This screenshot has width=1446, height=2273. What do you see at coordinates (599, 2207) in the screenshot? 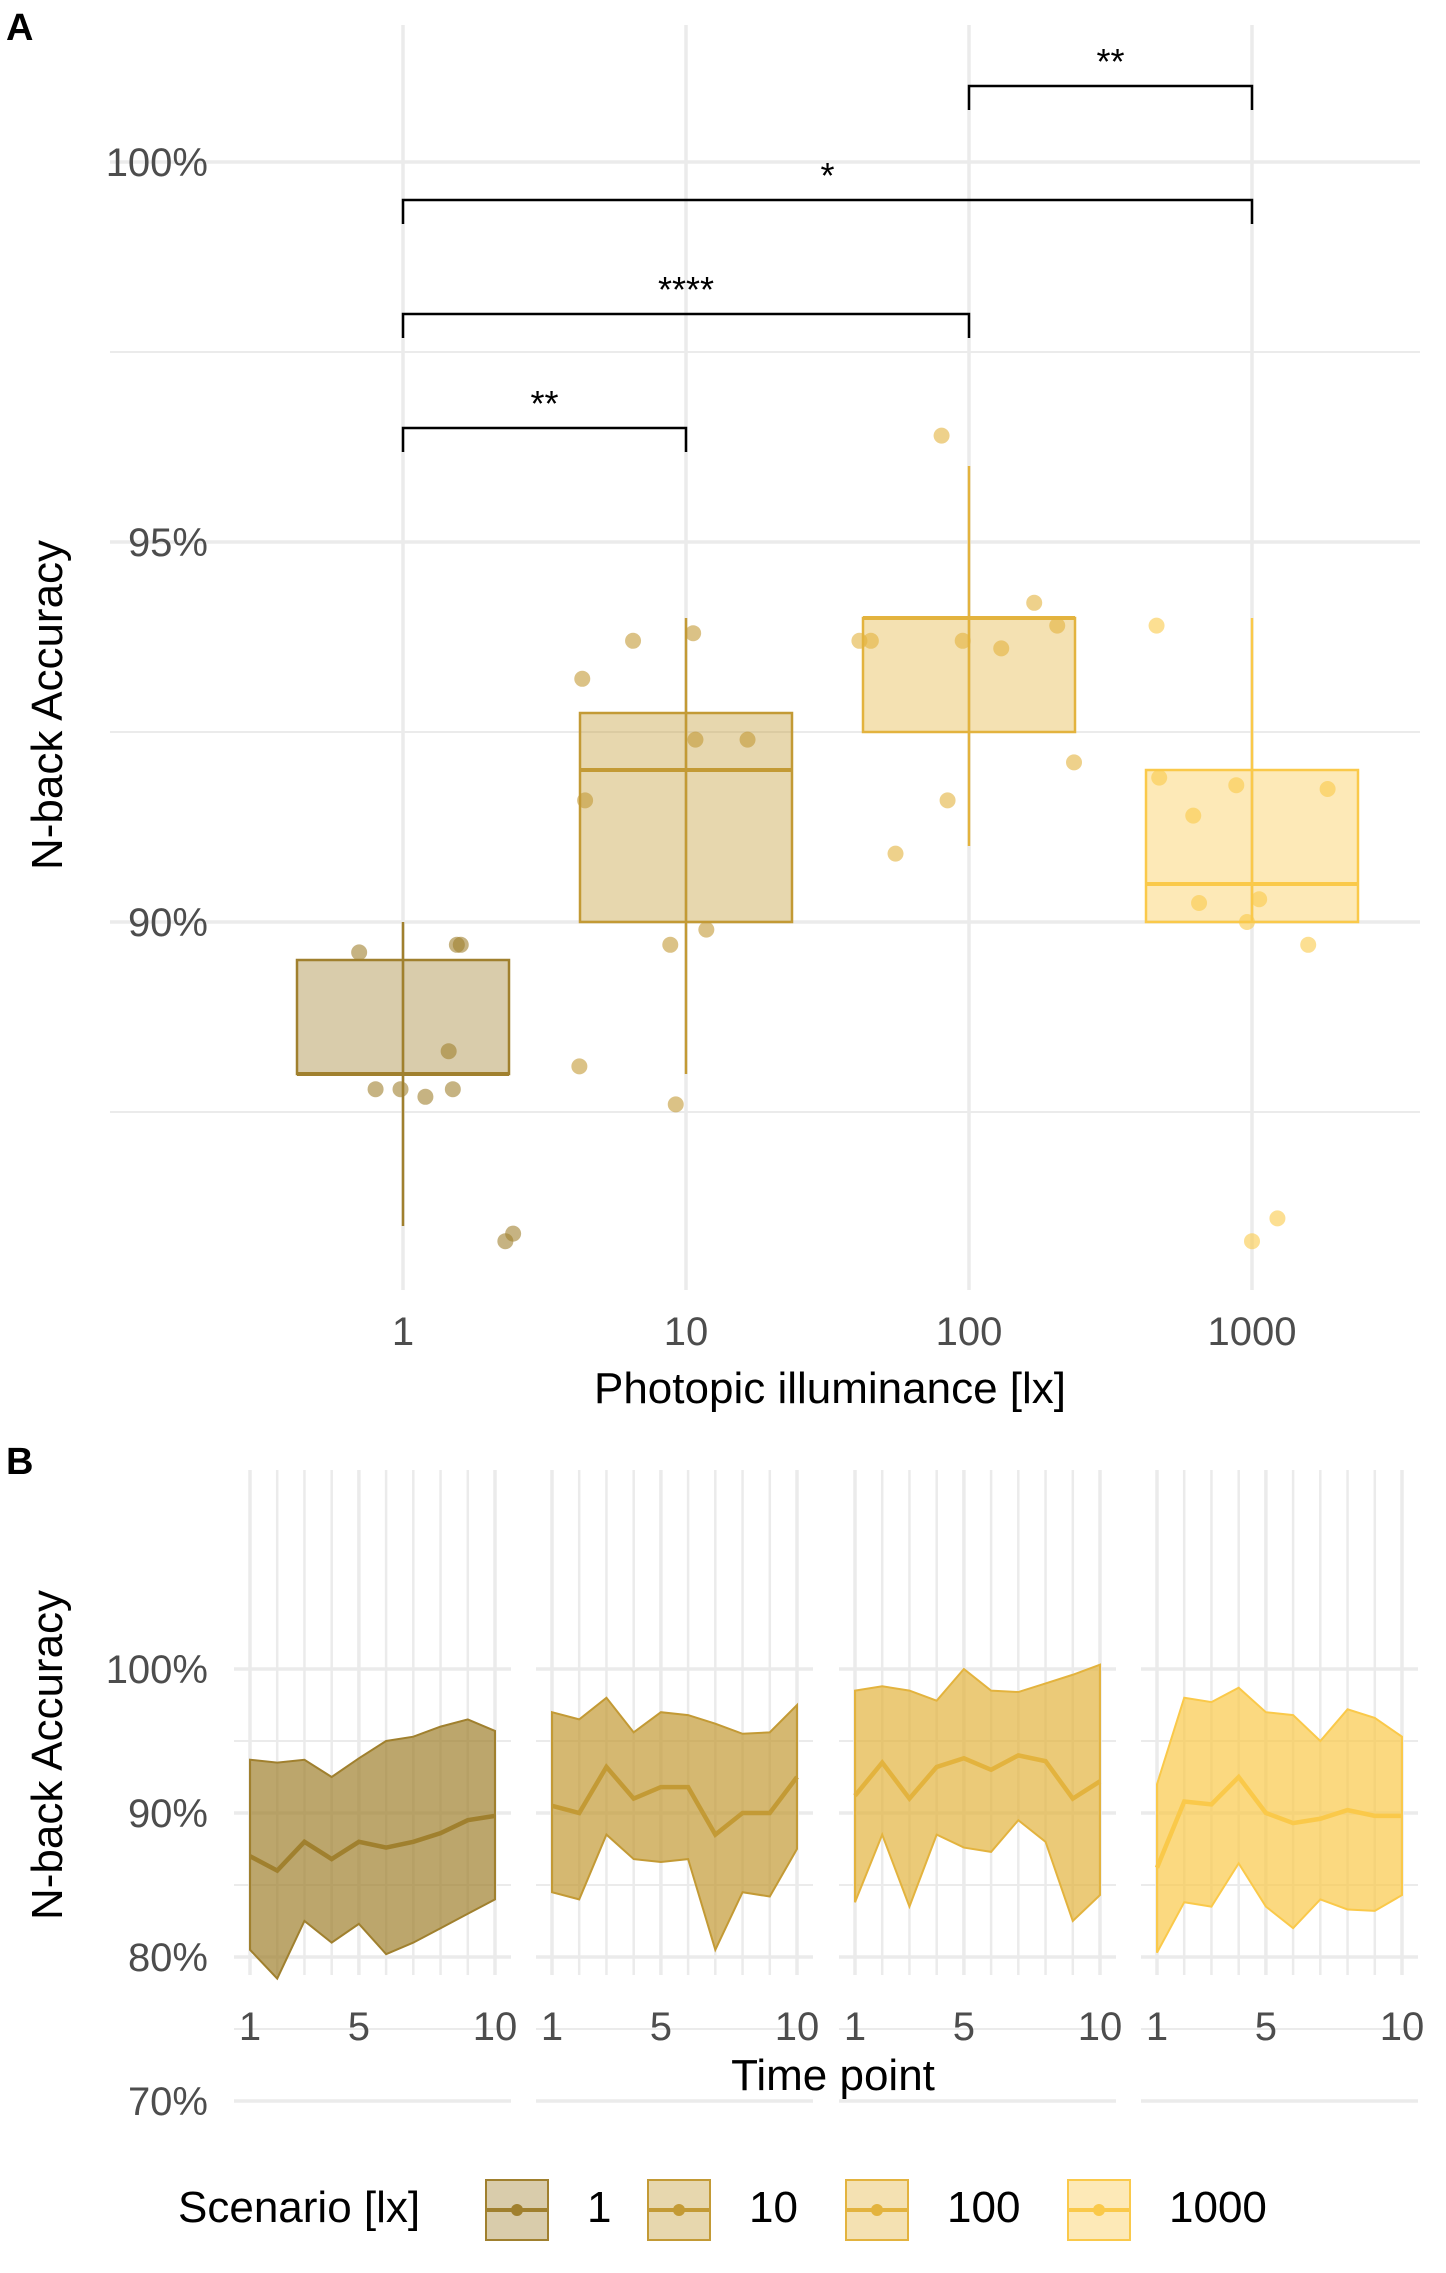
I see `legend-label: 1` at bounding box center [599, 2207].